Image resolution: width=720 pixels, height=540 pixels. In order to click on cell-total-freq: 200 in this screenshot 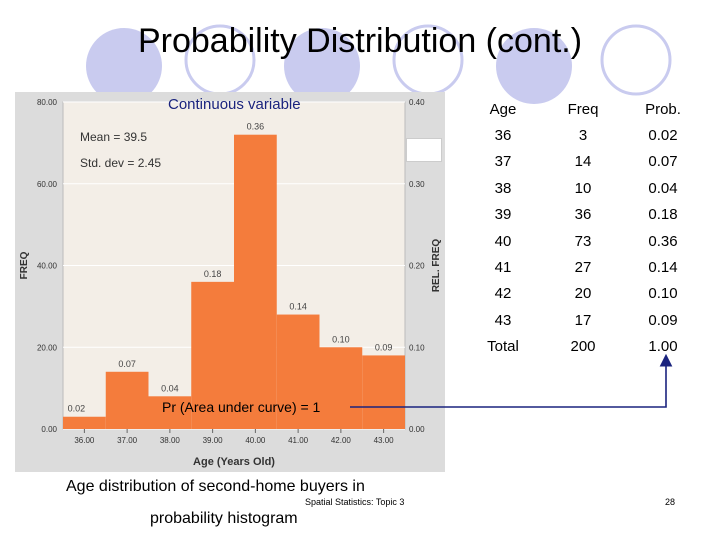, I will do `click(583, 347)`.